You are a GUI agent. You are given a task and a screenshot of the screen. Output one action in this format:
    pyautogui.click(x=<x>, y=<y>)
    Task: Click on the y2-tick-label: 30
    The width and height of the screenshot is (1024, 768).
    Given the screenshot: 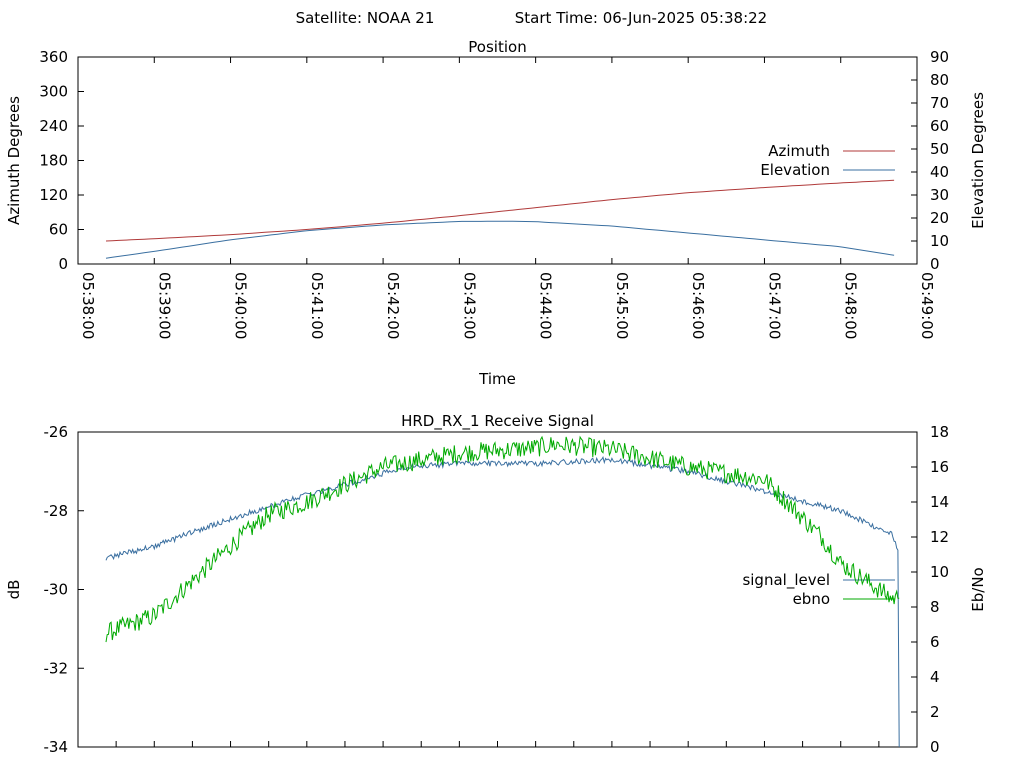 What is the action you would take?
    pyautogui.click(x=939, y=195)
    